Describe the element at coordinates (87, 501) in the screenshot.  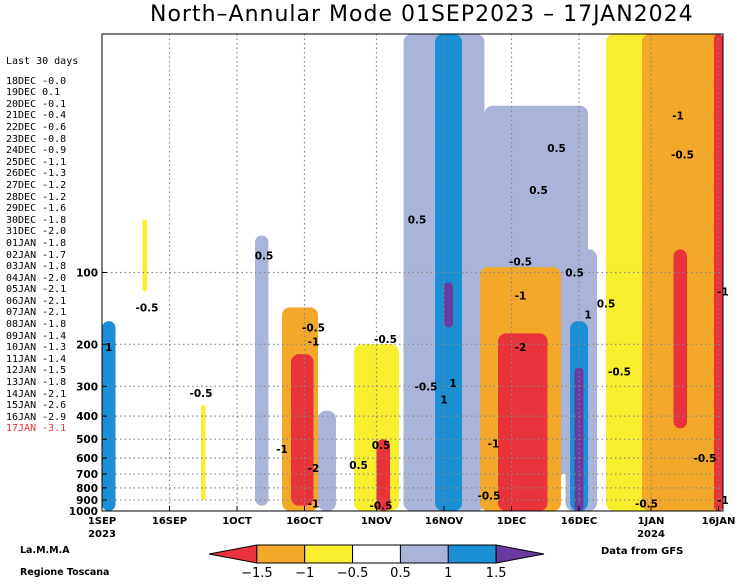
I see `y-tick-label: 900` at that location.